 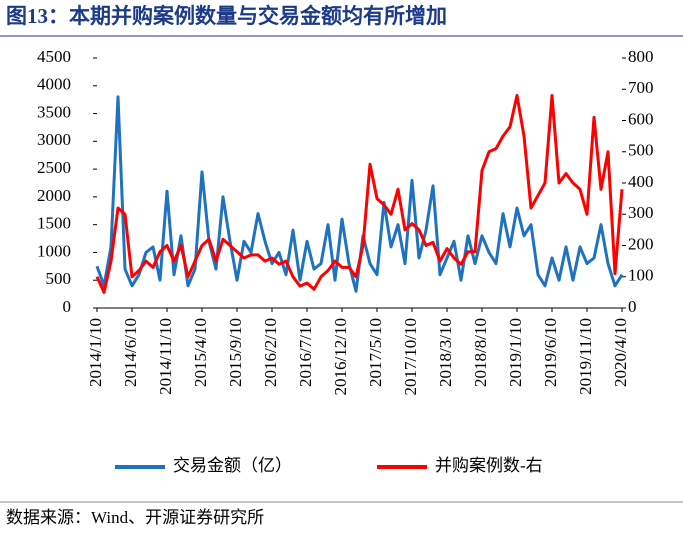 What do you see at coordinates (620, 352) in the screenshot?
I see `x-tick-label: 2020/4/10` at bounding box center [620, 352].